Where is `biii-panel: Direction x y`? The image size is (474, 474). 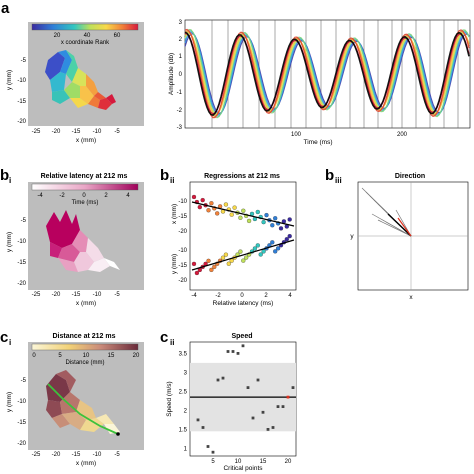 biii-panel: Direction x y is located at coordinates (409, 237).